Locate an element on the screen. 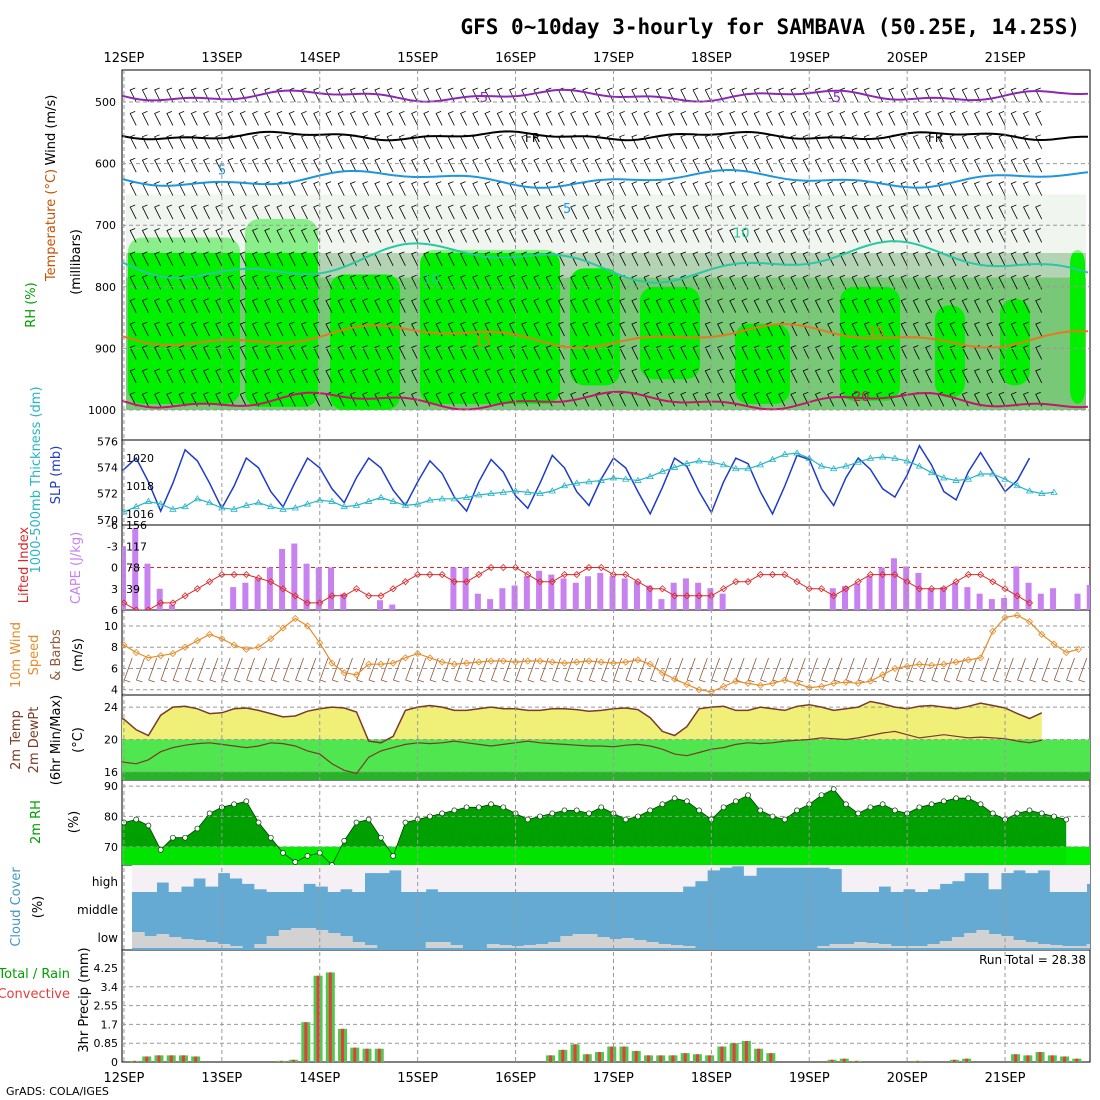 The height and width of the screenshot is (1100, 1100). temp-tick-24: 24 is located at coordinates (111, 707).